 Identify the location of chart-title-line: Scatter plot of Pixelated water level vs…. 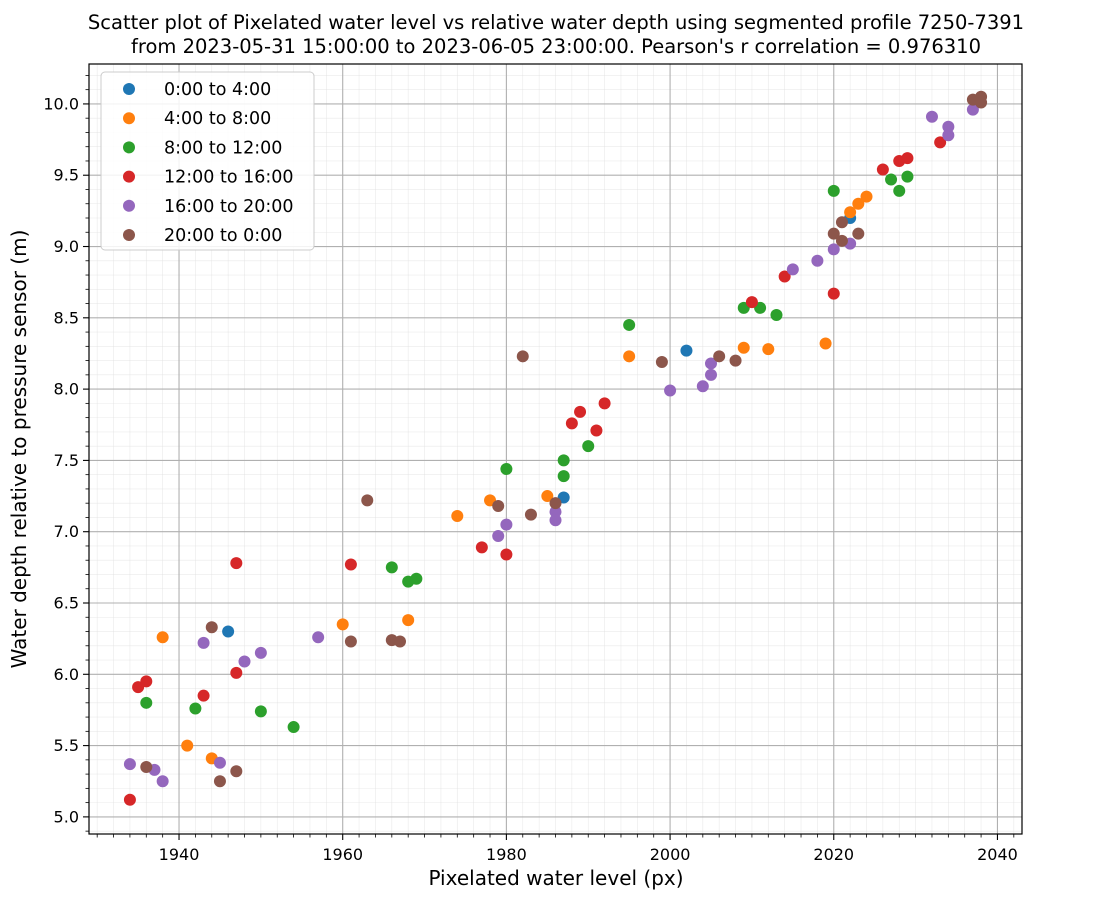
(556, 22).